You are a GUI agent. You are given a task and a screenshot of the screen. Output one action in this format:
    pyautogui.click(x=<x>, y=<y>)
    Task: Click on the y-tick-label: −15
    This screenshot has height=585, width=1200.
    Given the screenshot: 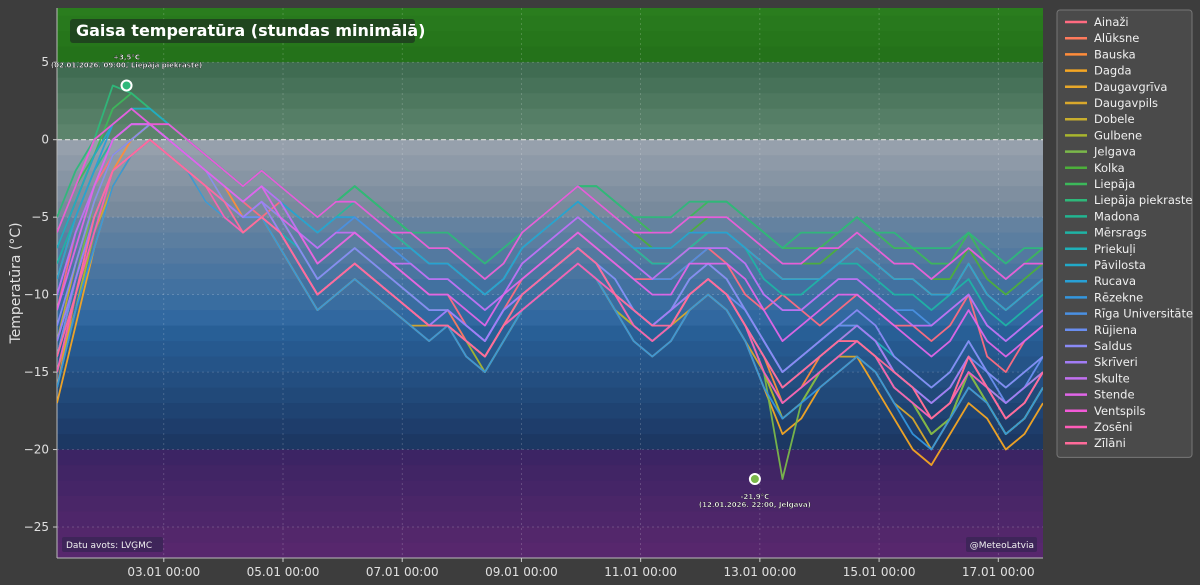 What is the action you would take?
    pyautogui.click(x=36, y=372)
    